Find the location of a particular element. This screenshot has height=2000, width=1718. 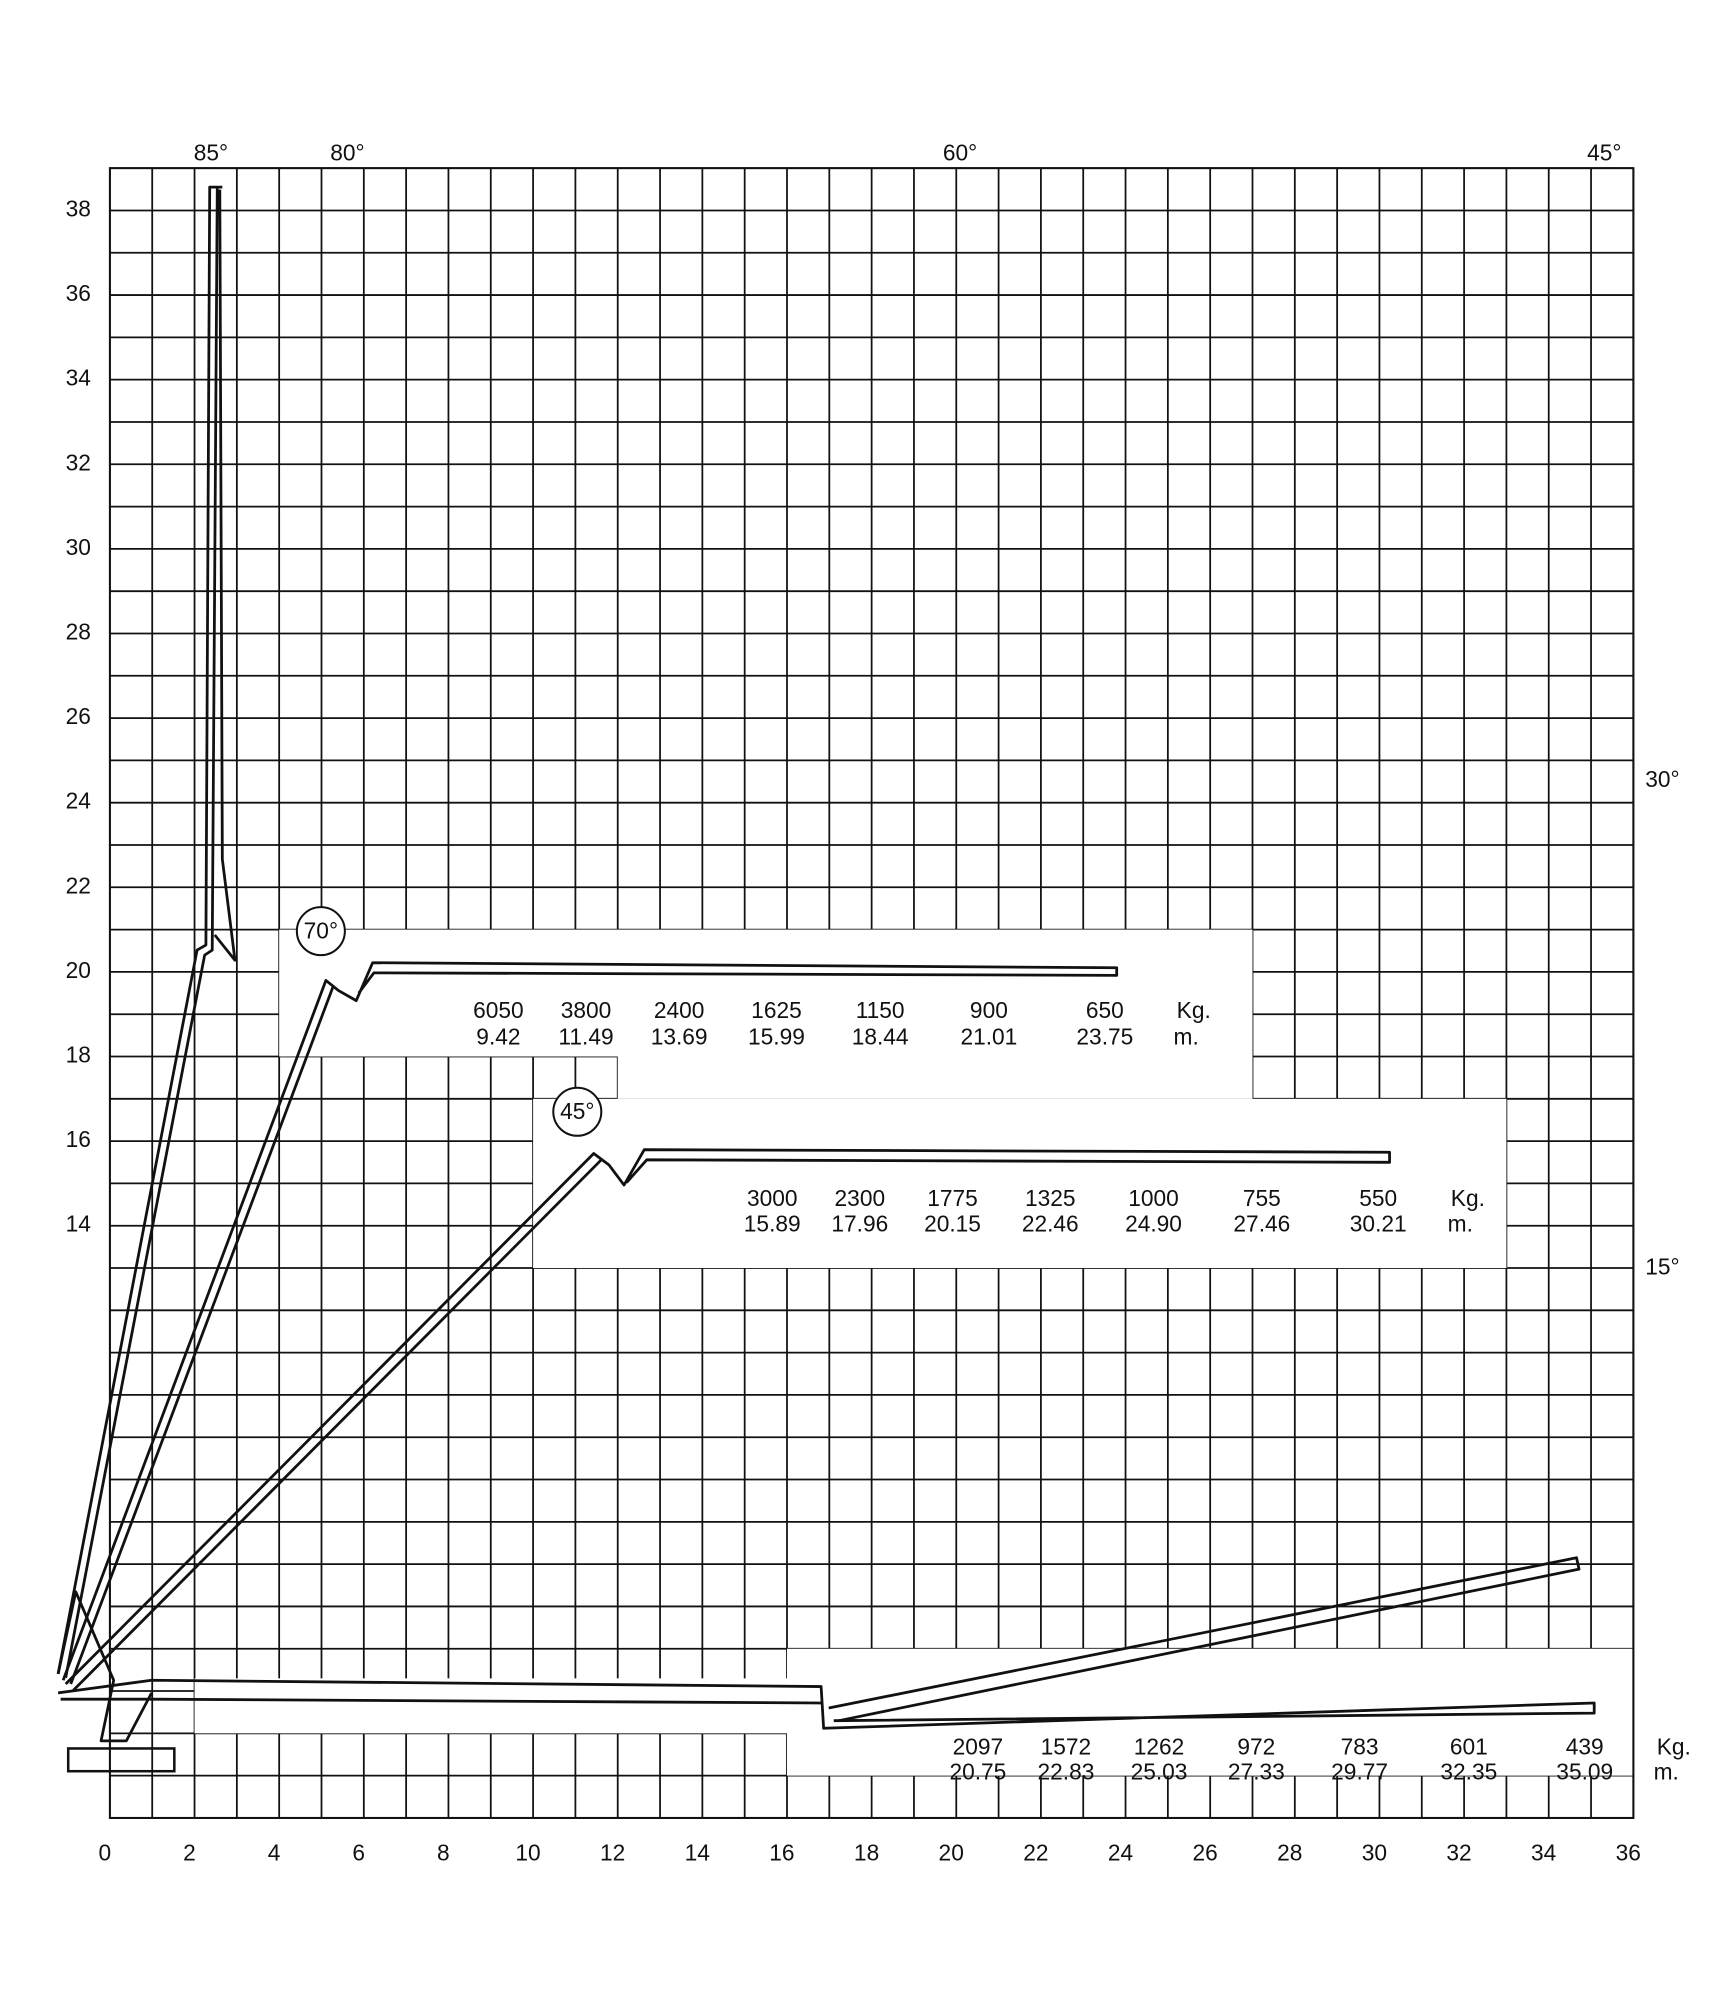

load-value: 2300 is located at coordinates (860, 1198).